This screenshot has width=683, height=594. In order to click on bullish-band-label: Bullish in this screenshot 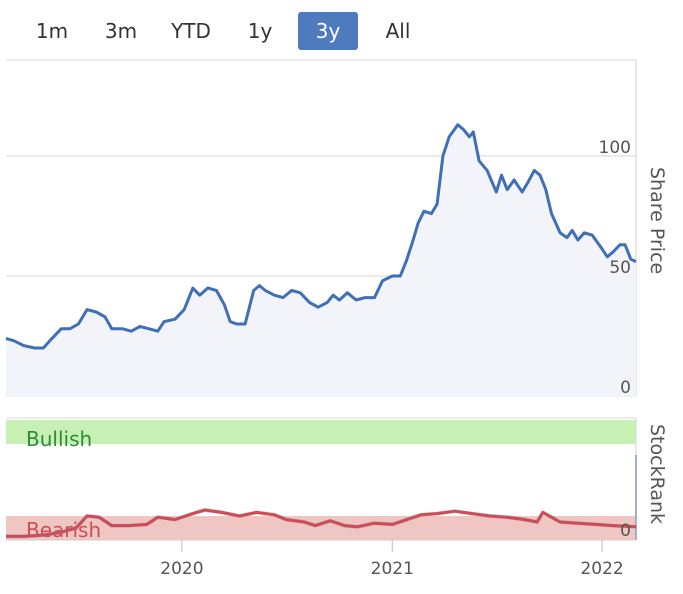, I will do `click(59, 439)`.